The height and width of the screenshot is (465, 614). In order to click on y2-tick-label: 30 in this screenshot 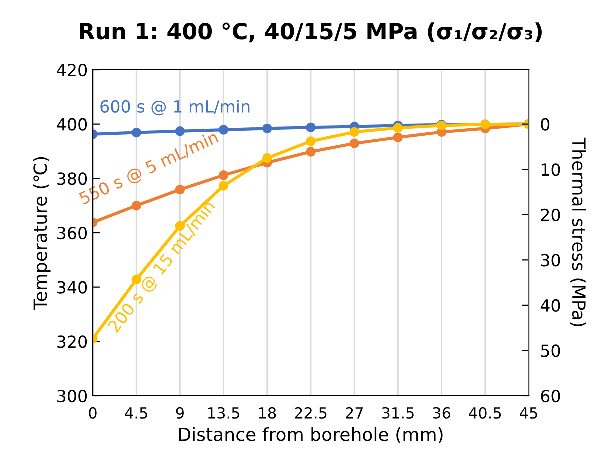, I will do `click(550, 260)`.